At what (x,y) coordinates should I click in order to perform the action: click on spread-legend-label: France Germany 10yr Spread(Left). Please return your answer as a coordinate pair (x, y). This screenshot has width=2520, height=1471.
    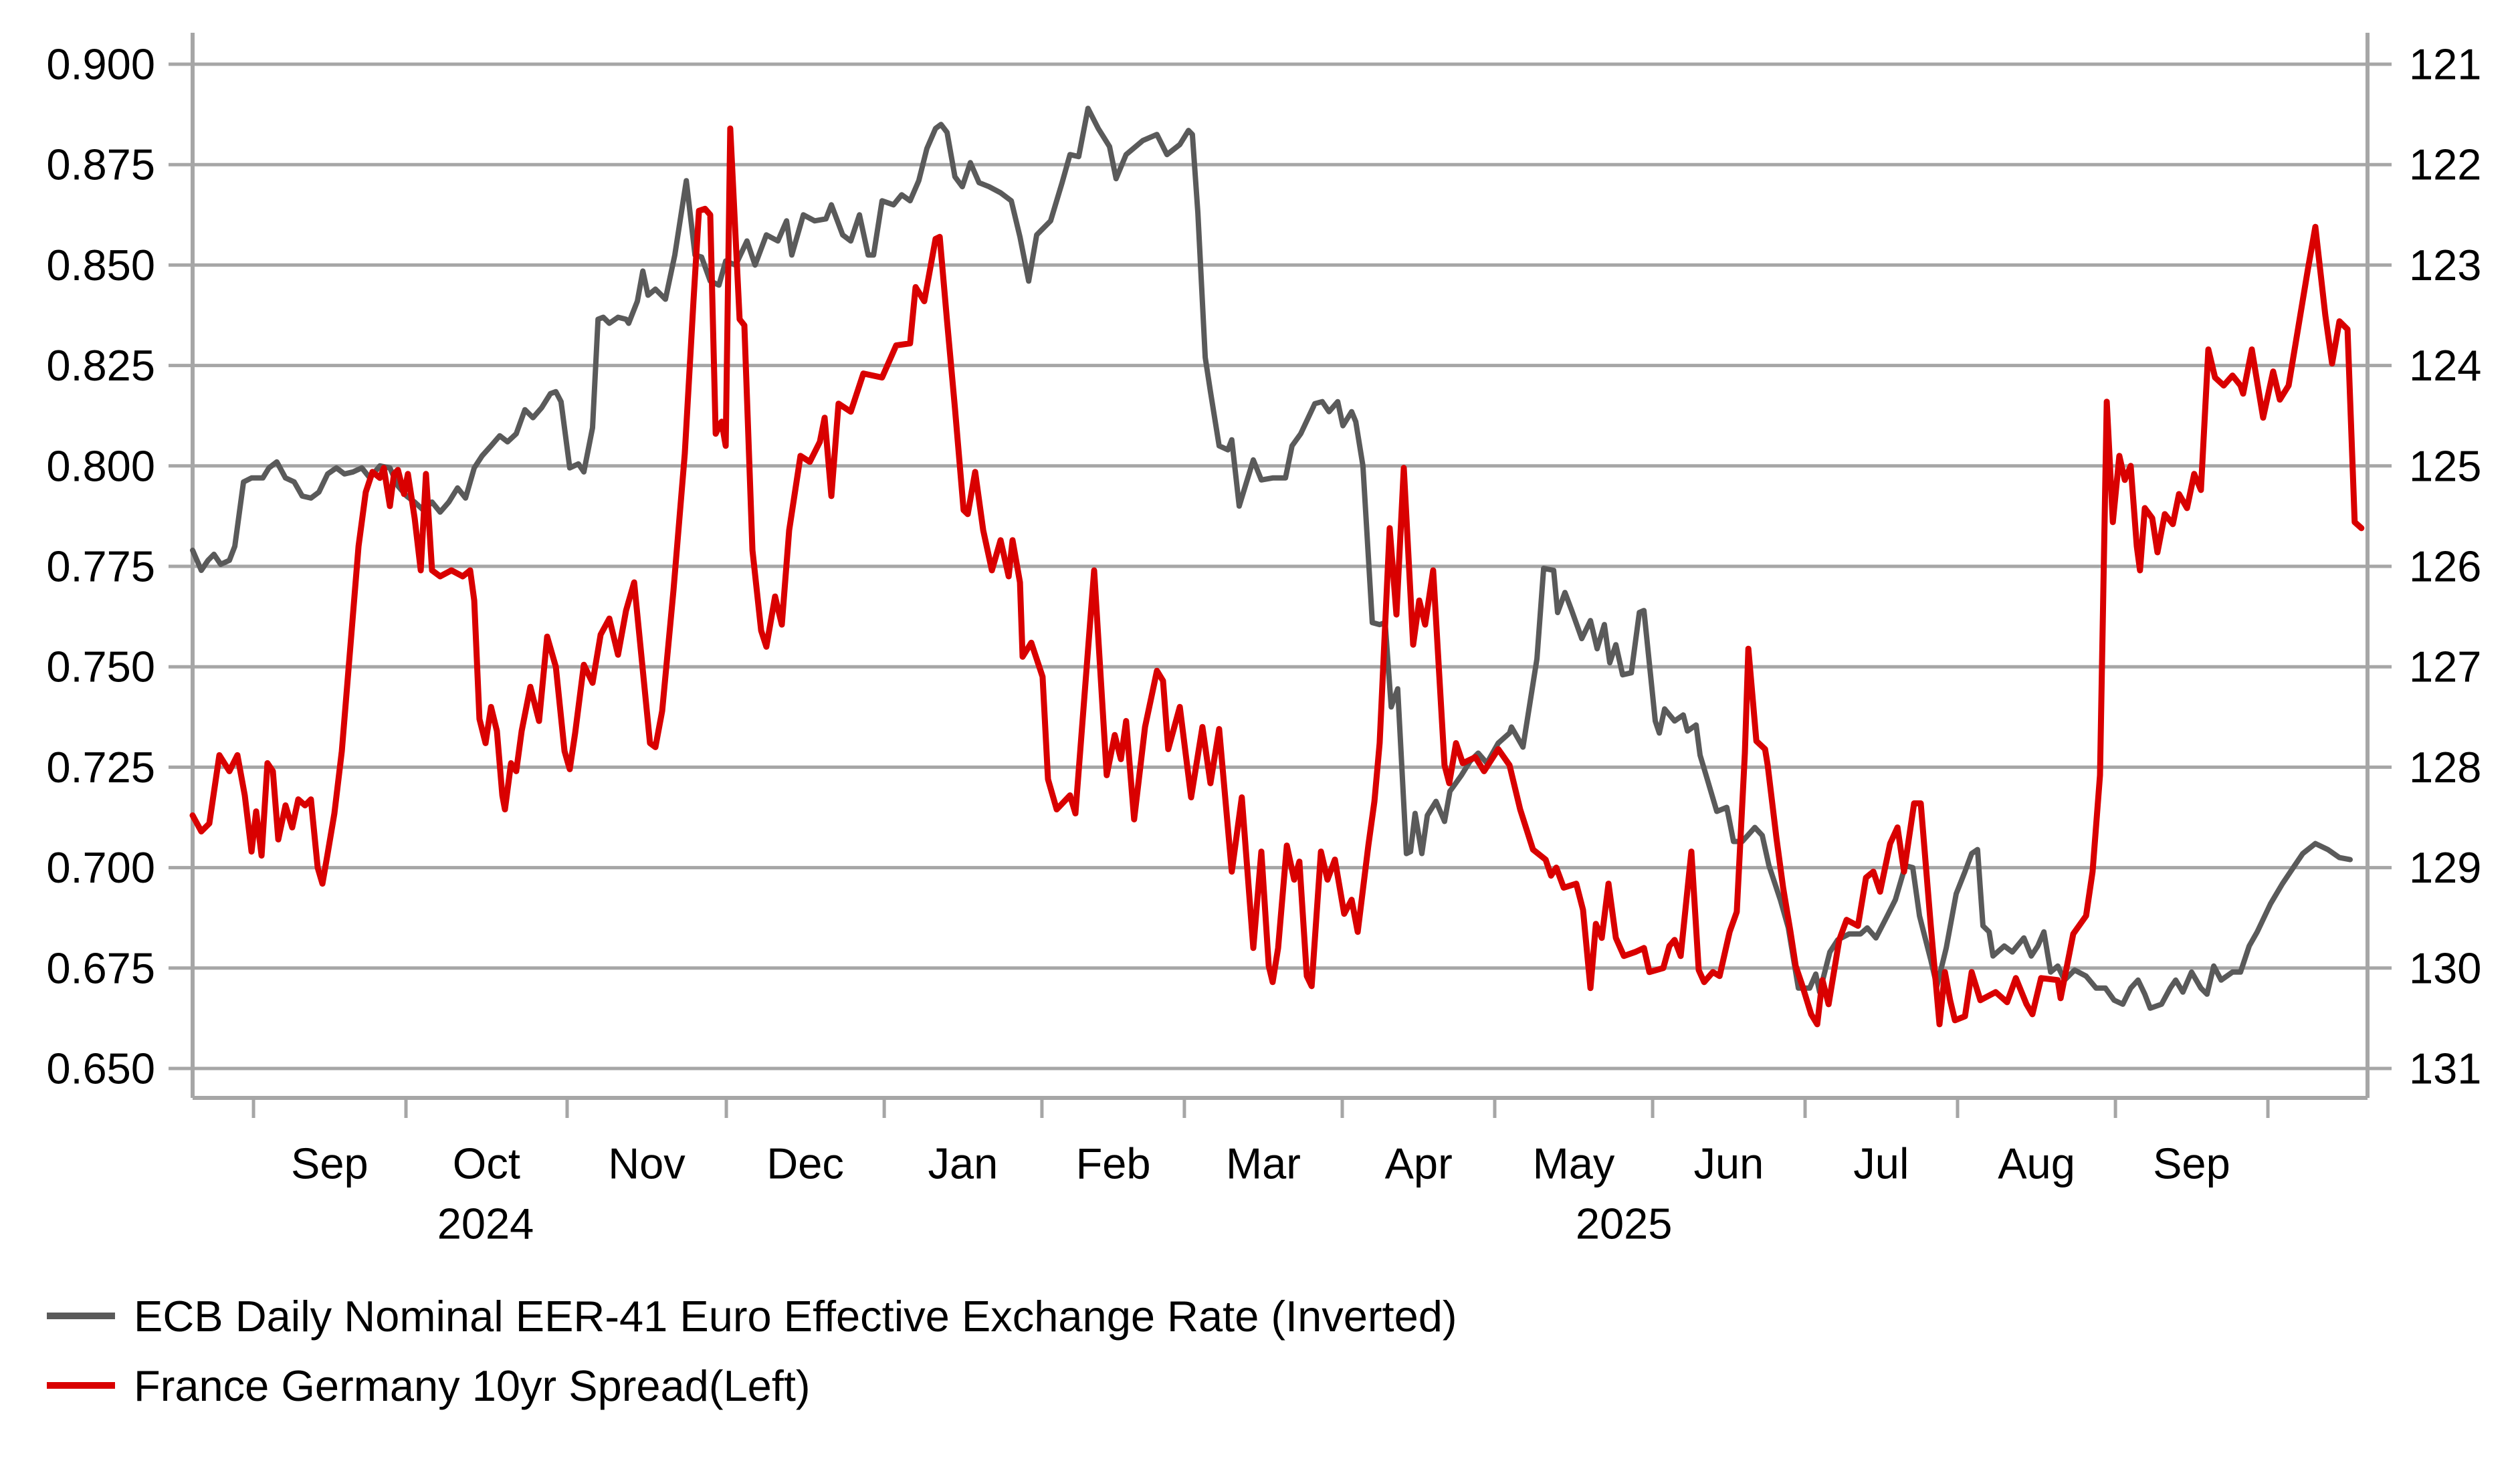
    Looking at the image, I should click on (472, 1385).